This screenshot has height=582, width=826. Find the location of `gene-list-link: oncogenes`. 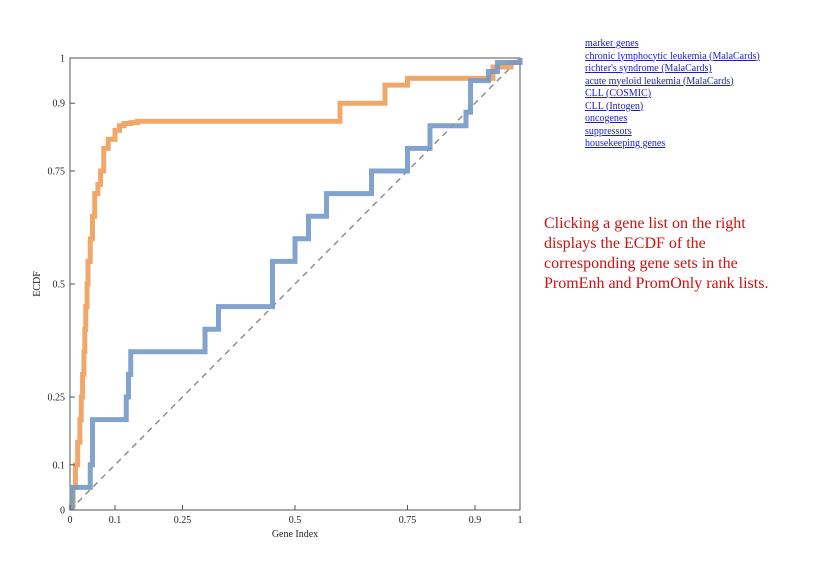

gene-list-link: oncogenes is located at coordinates (606, 118).